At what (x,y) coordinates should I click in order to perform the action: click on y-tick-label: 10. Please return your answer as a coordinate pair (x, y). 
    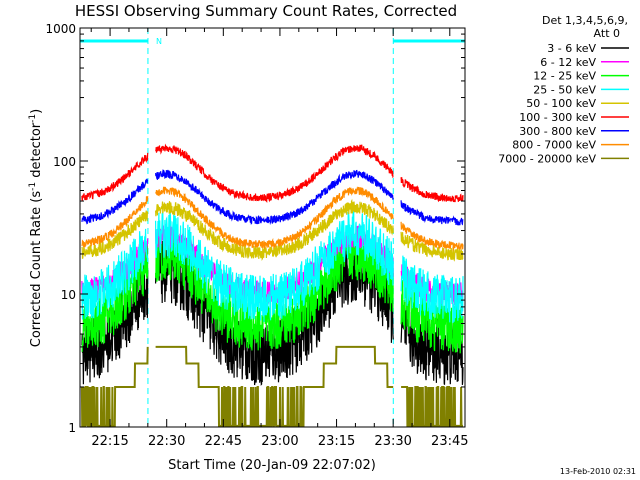
    Looking at the image, I should click on (68, 295).